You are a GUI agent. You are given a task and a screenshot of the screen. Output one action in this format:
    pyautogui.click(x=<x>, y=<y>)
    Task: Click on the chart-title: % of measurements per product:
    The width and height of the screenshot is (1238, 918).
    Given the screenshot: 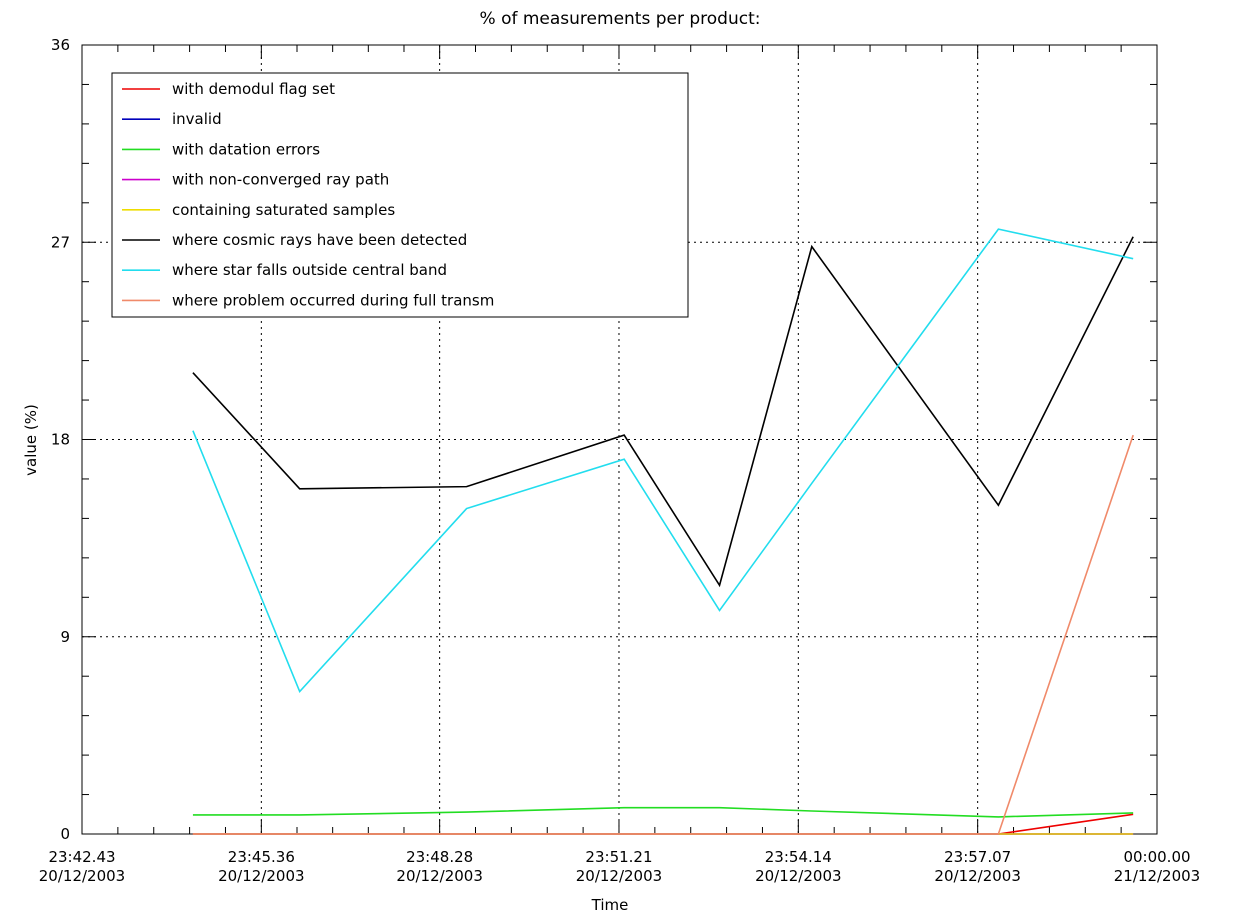 What is the action you would take?
    pyautogui.click(x=620, y=19)
    